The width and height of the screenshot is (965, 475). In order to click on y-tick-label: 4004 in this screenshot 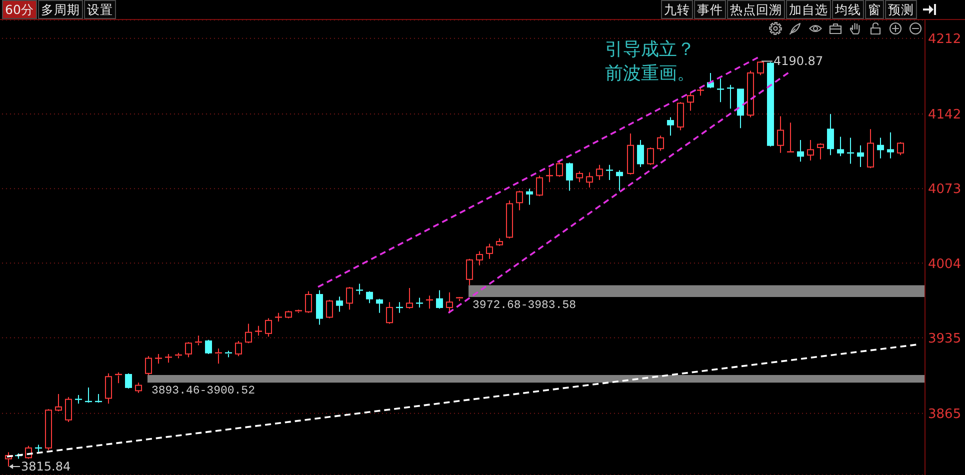, I will do `click(945, 264)`.